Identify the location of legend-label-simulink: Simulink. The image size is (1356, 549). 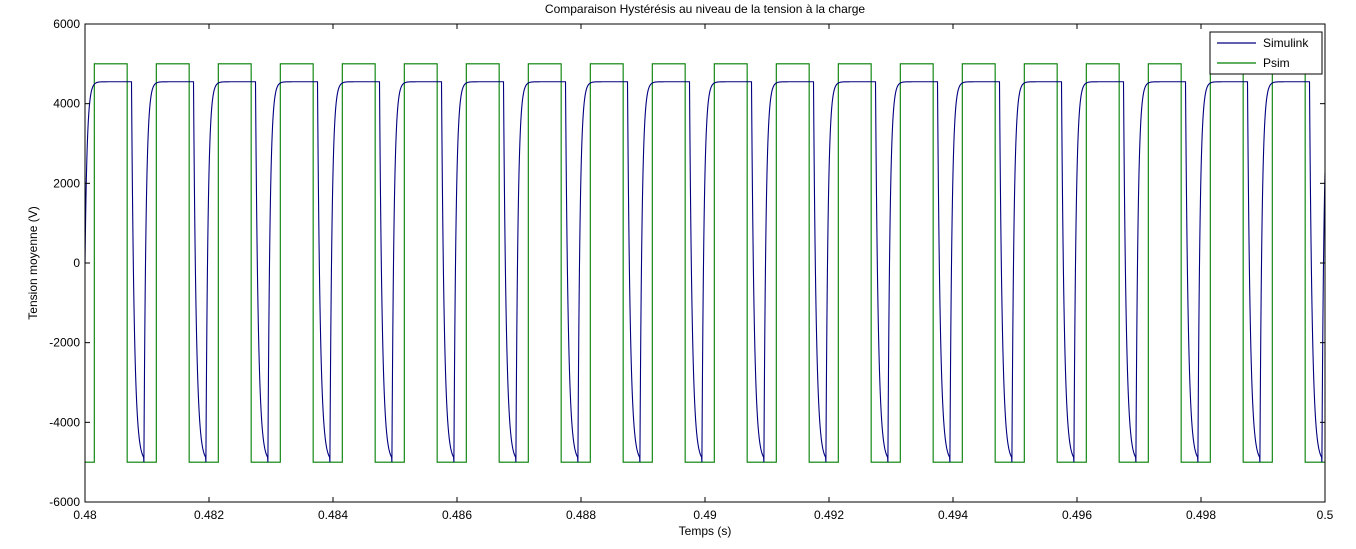
(1286, 43).